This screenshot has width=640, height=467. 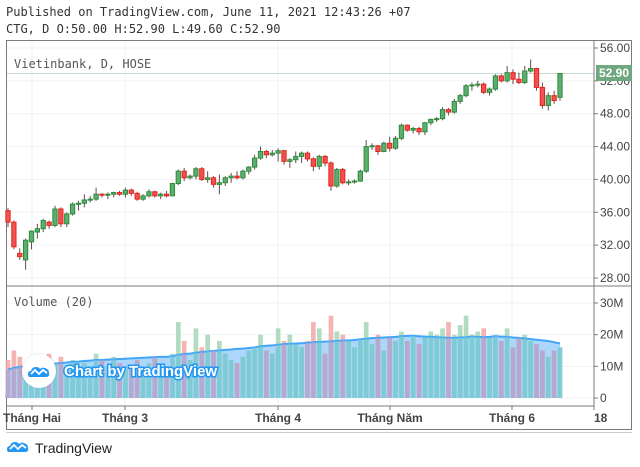 I want to click on ohlc-line: CTG, D O:50.00 H:52.90 L:49.60 C:52.90, so click(x=143, y=29).